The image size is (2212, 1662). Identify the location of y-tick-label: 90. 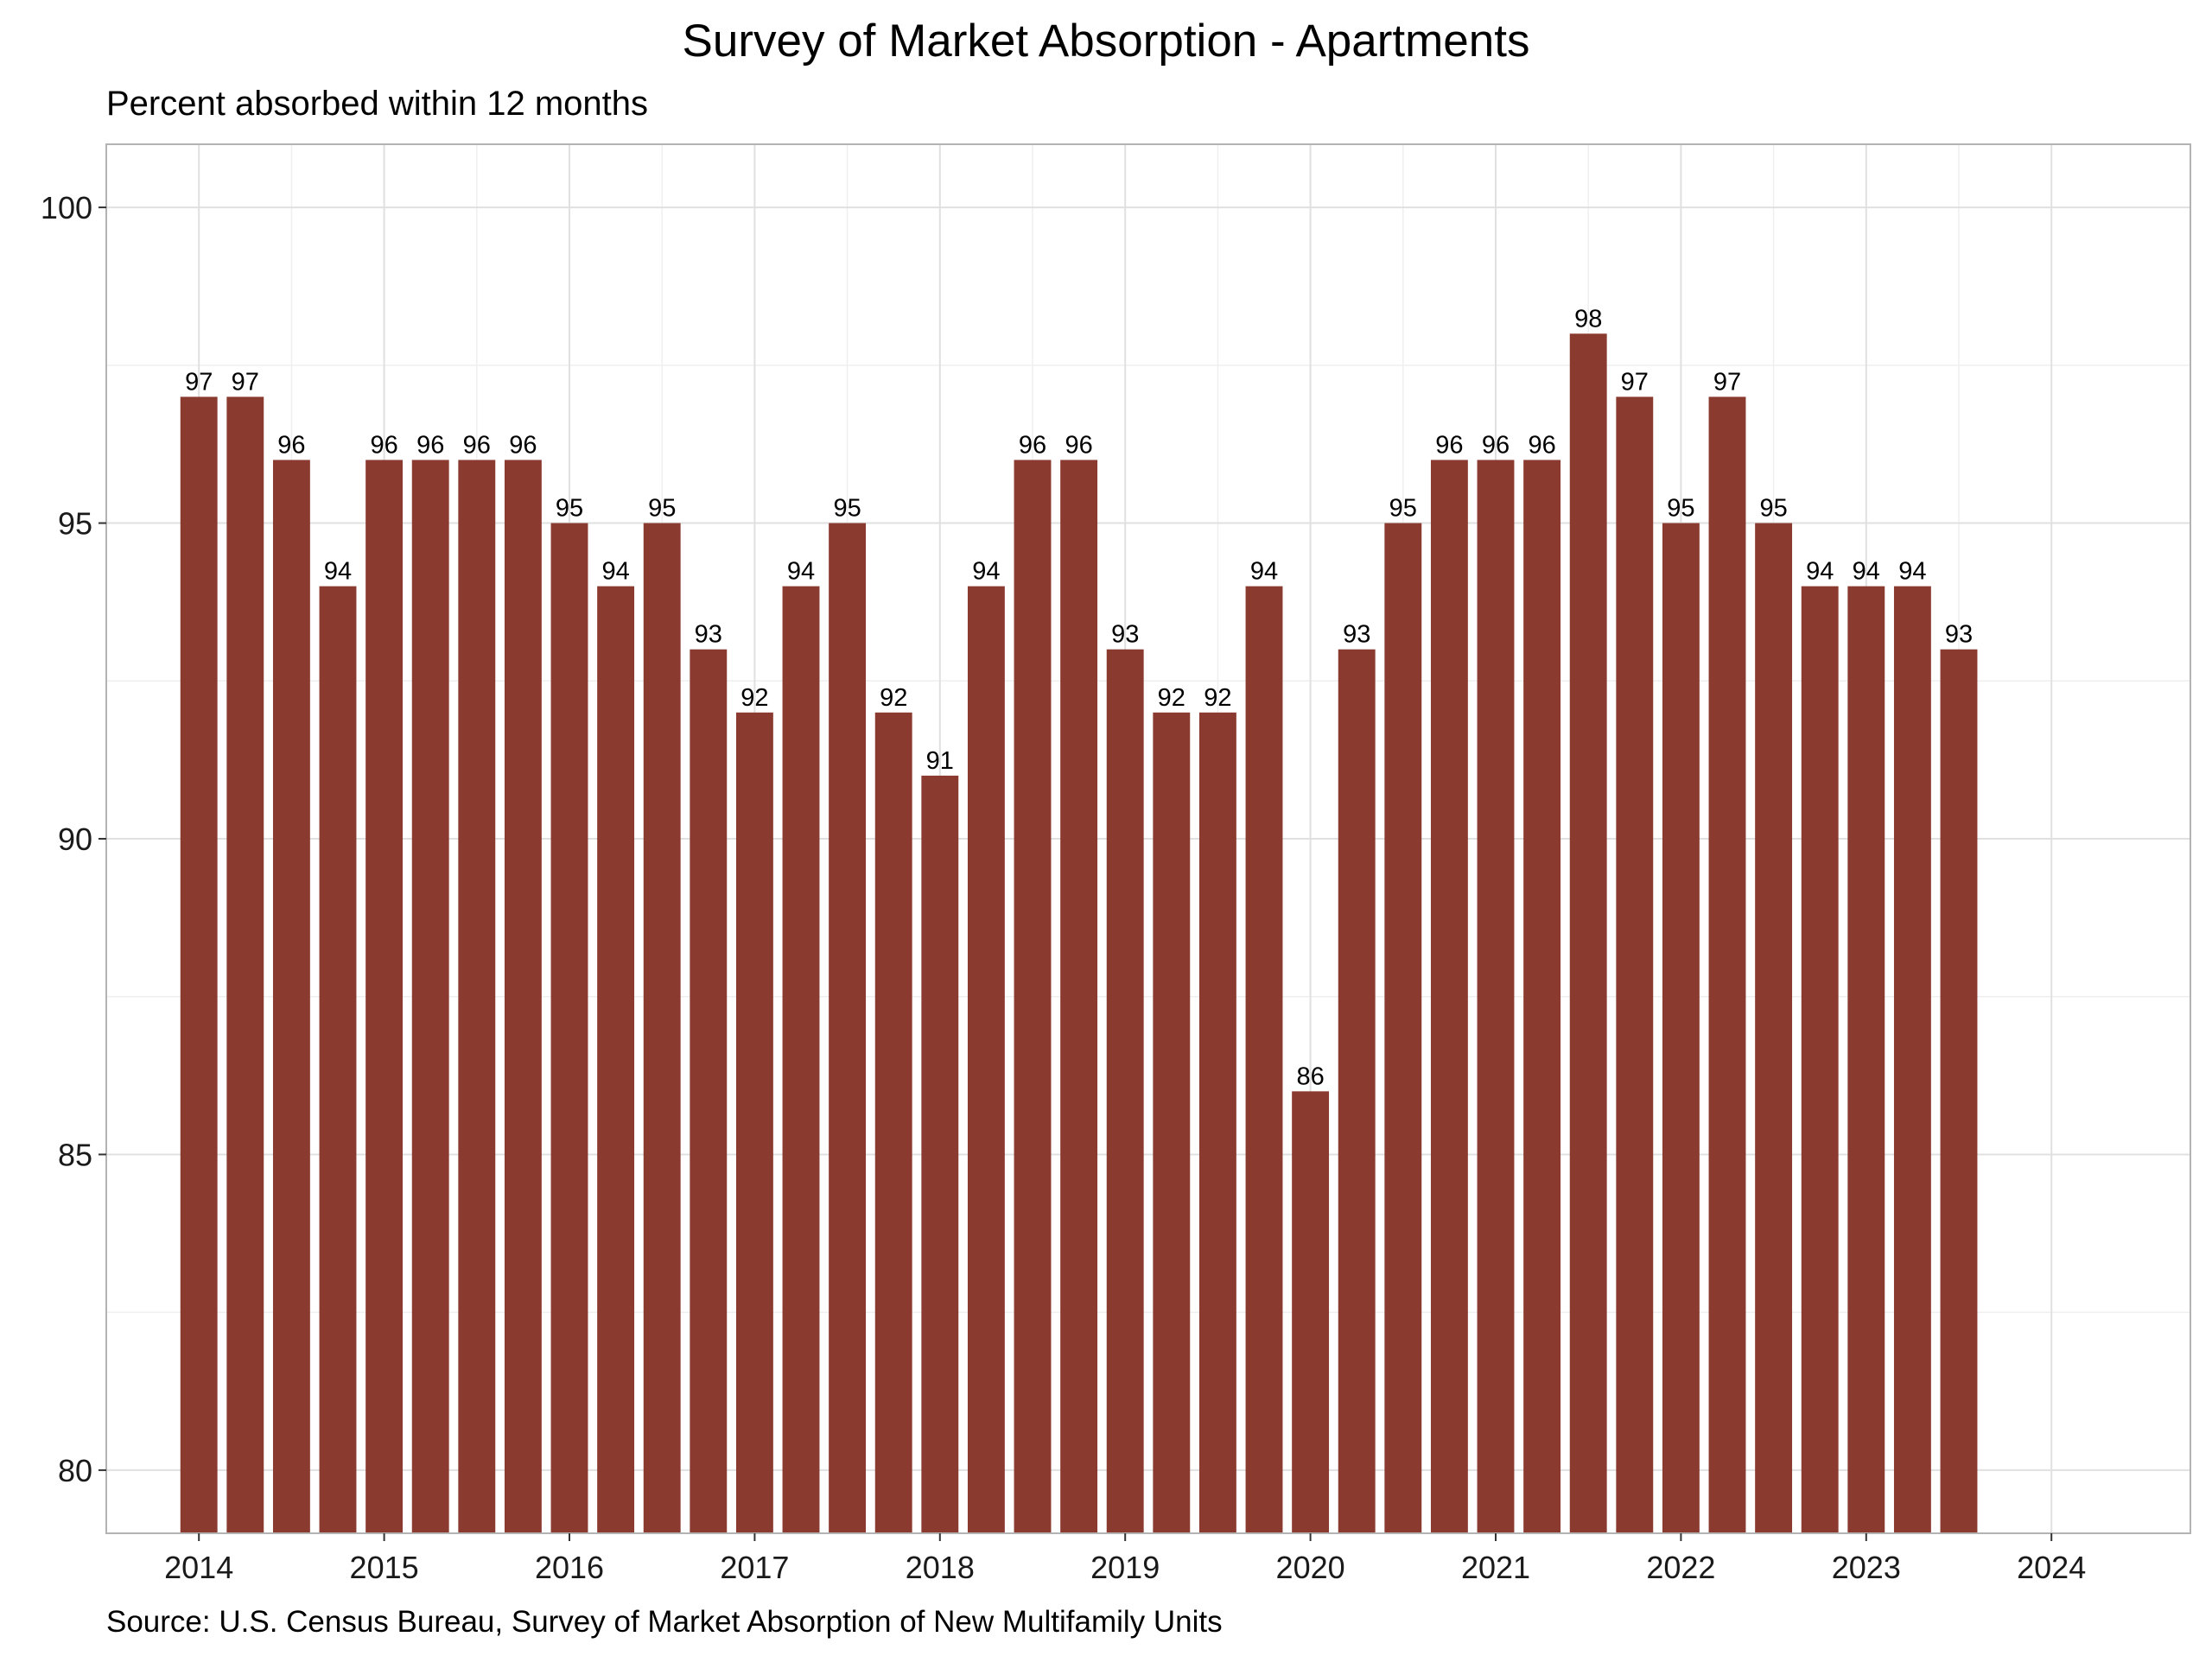
(75, 839).